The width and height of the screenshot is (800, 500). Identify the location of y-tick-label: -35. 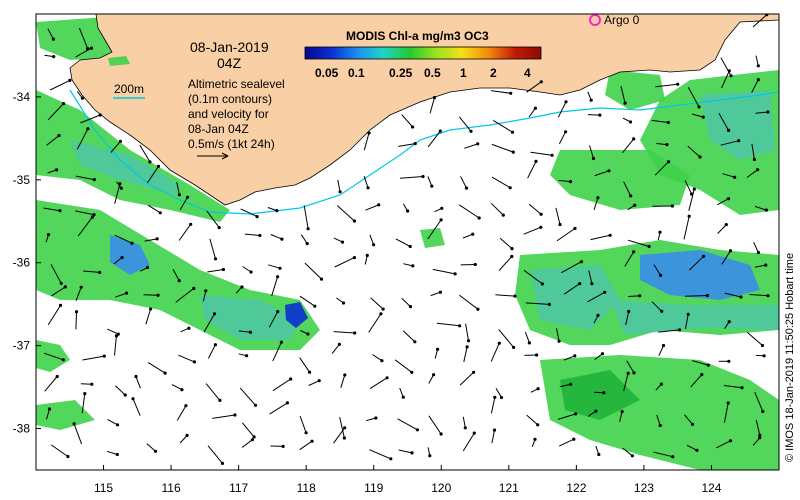
(22, 180).